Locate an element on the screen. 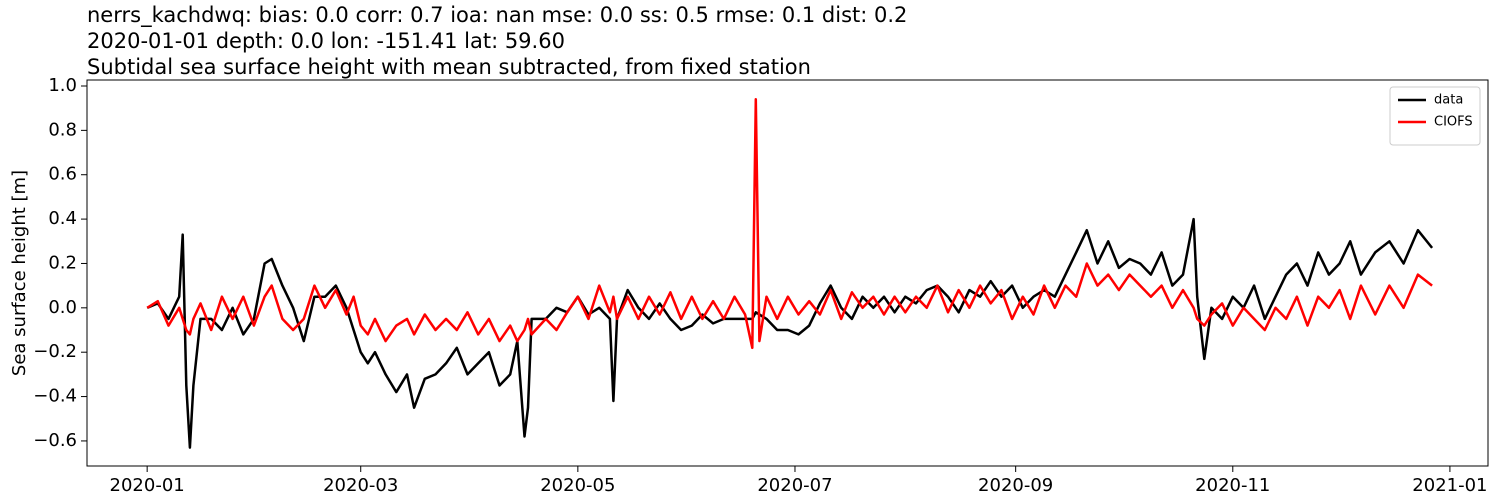  y-tick-label: 0.8 is located at coordinates (62, 129).